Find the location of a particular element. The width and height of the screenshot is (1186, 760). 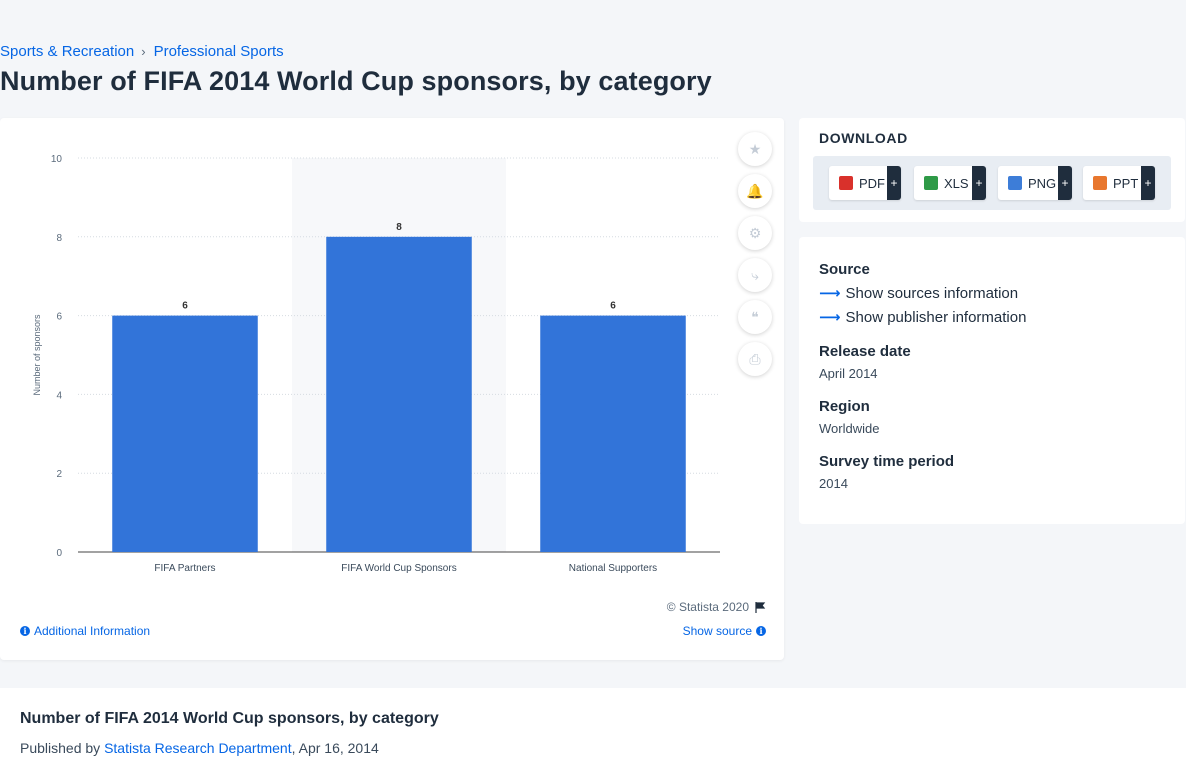

survey-period-value: 2014 is located at coordinates (833, 483).